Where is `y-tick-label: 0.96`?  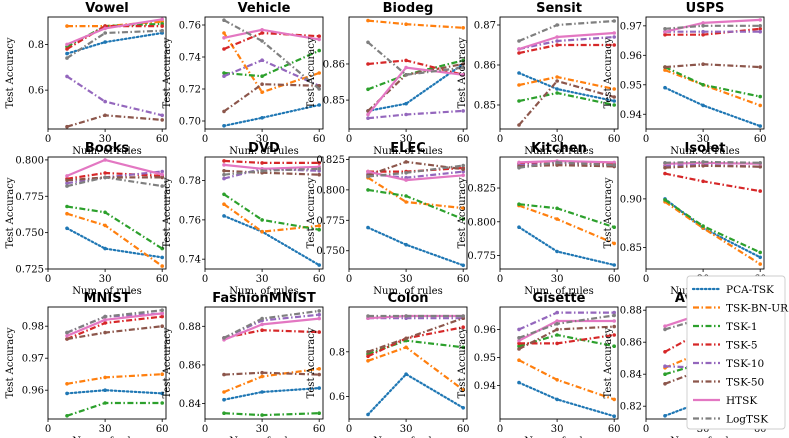 y-tick-label: 0.96 is located at coordinates (631, 56).